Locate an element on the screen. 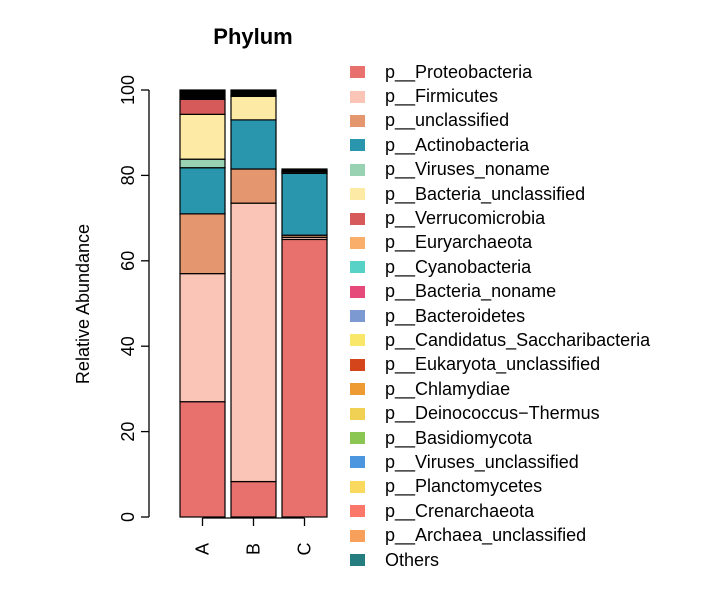 The image size is (723, 591). legend-label: p__Viruses_unclassified is located at coordinates (482, 461).